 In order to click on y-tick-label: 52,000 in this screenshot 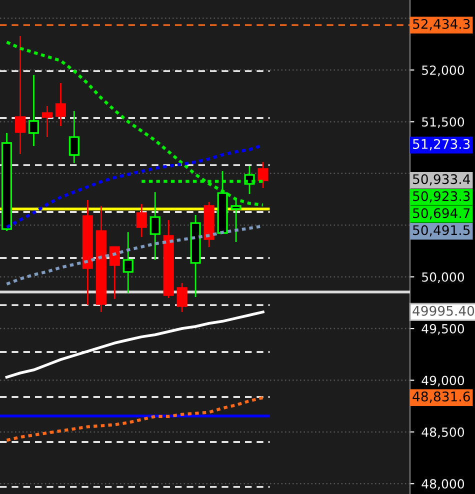, I will do `click(443, 70)`.